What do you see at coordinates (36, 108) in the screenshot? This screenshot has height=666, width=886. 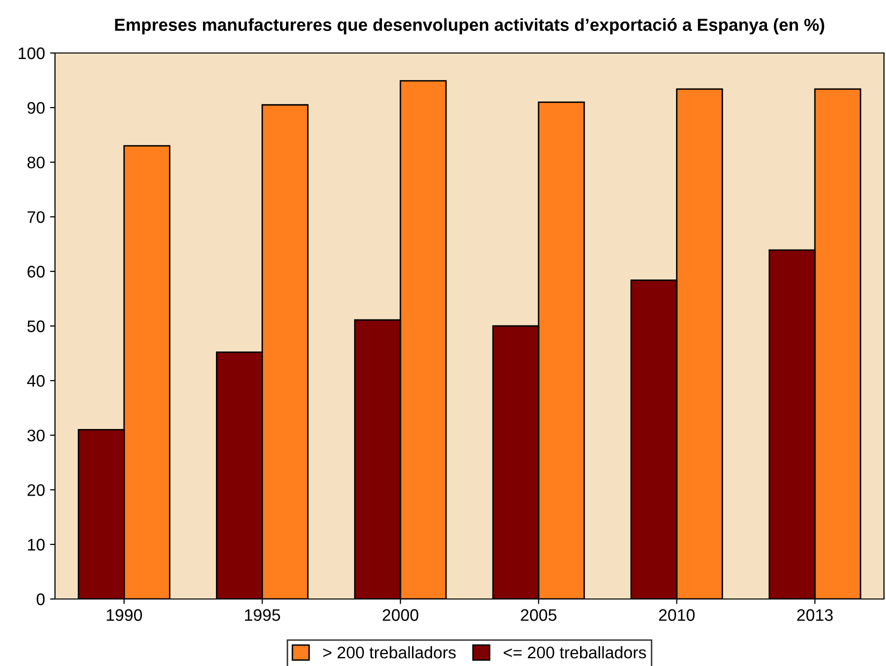 I see `y-tick-label: 90` at bounding box center [36, 108].